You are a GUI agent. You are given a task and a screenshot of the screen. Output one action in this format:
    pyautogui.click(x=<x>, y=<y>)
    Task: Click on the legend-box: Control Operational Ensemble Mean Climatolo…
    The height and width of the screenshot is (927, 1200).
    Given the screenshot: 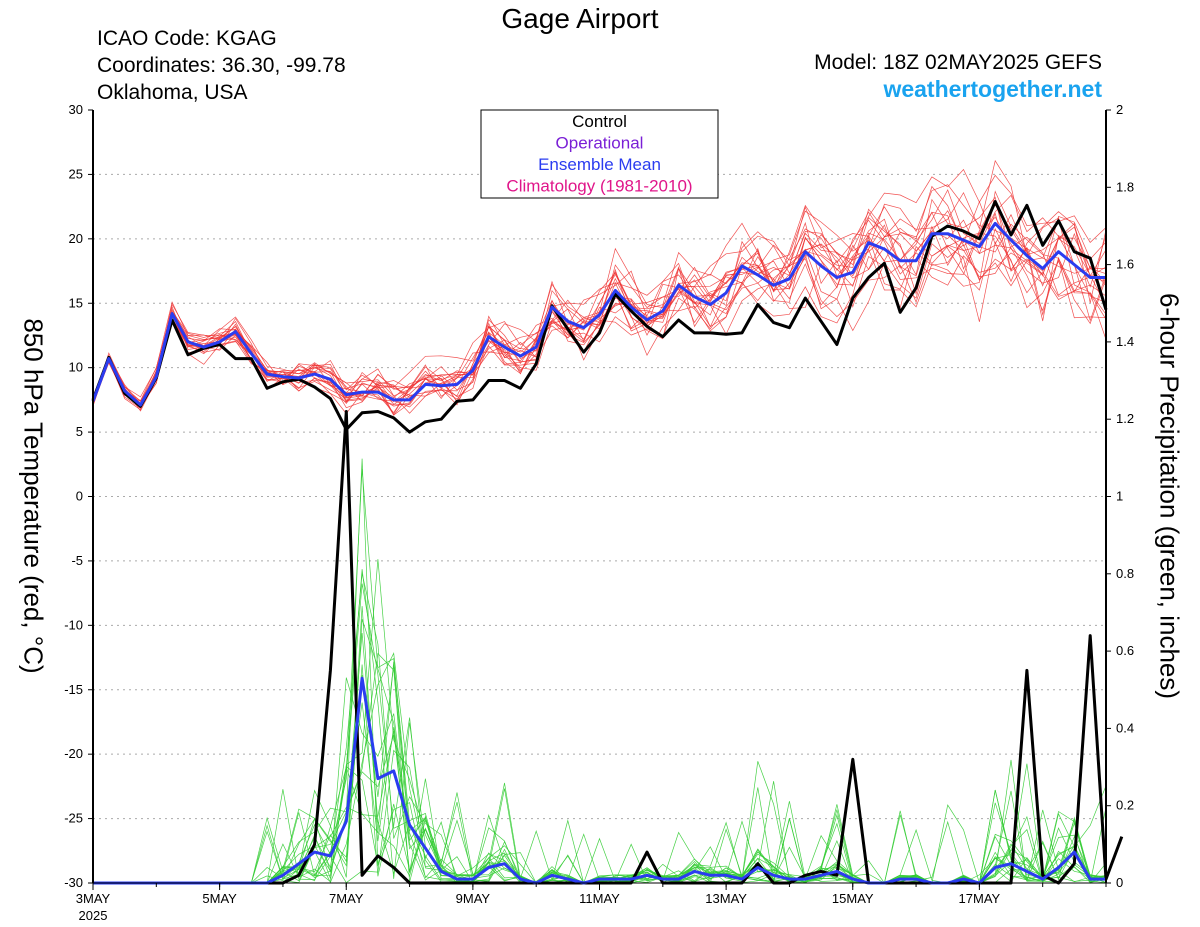 What is the action you would take?
    pyautogui.click(x=599, y=154)
    